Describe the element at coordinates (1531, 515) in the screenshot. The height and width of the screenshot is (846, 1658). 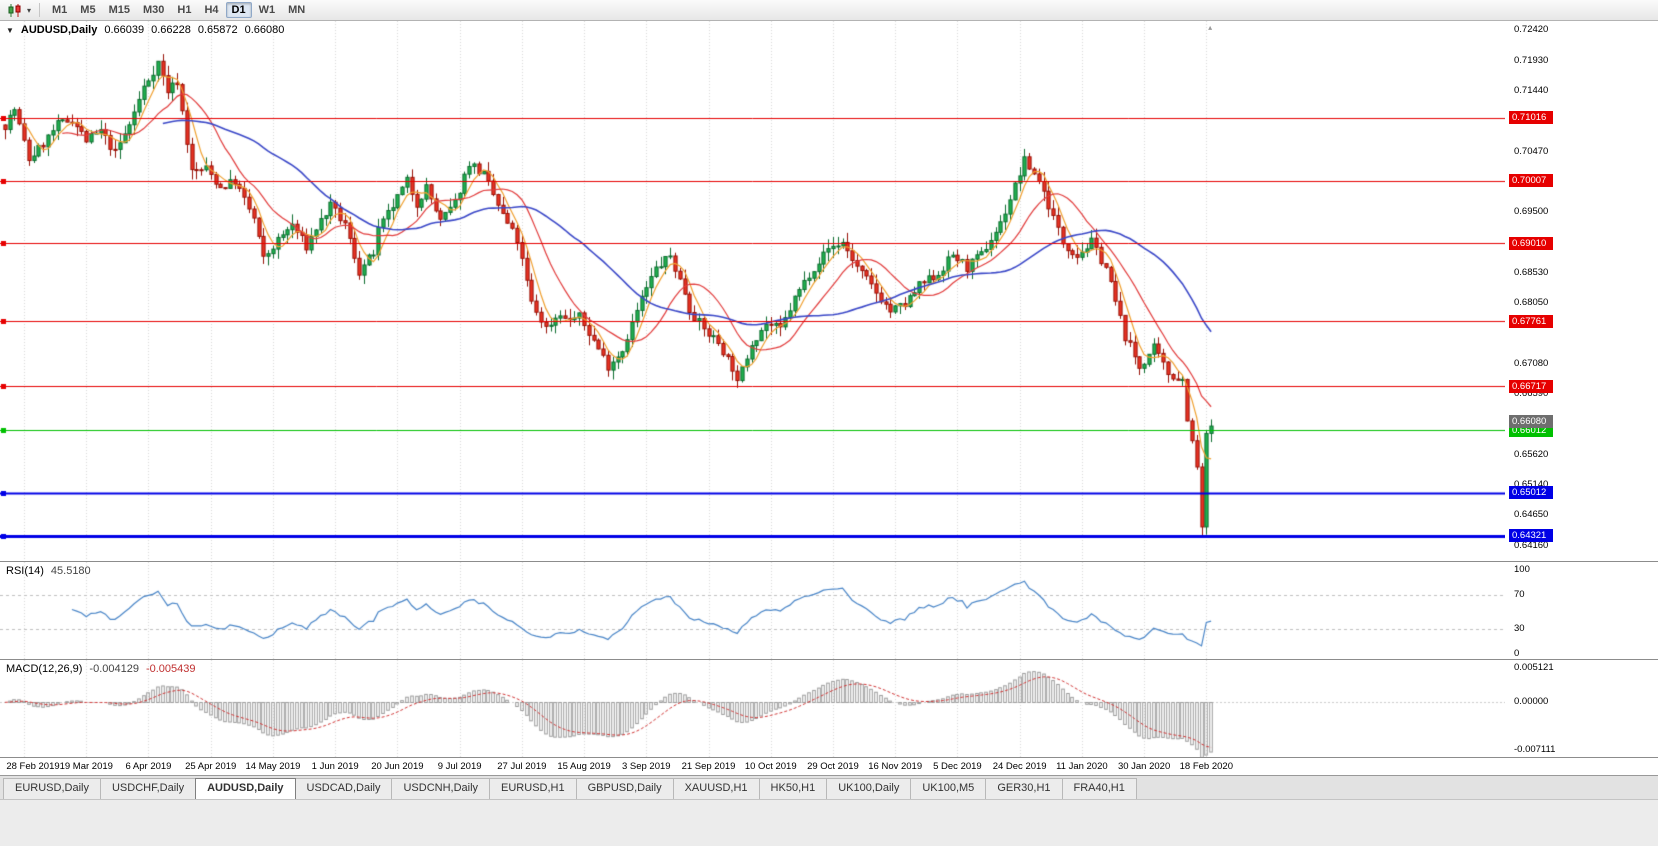
I see `price-axis-tick: 0.64650` at that location.